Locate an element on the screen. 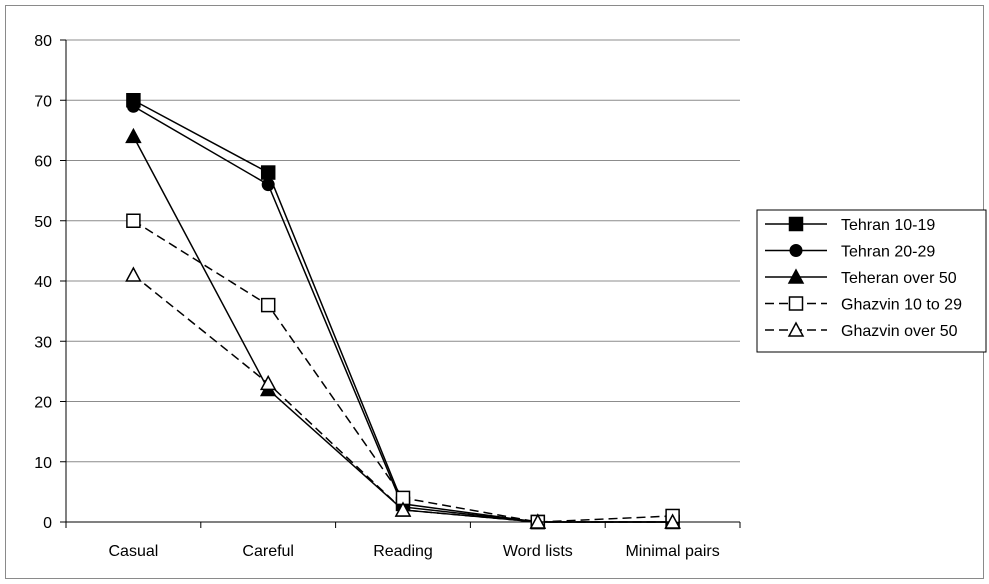 This screenshot has height=584, width=989. legend-entry: Tehran 20-29 is located at coordinates (850, 252).